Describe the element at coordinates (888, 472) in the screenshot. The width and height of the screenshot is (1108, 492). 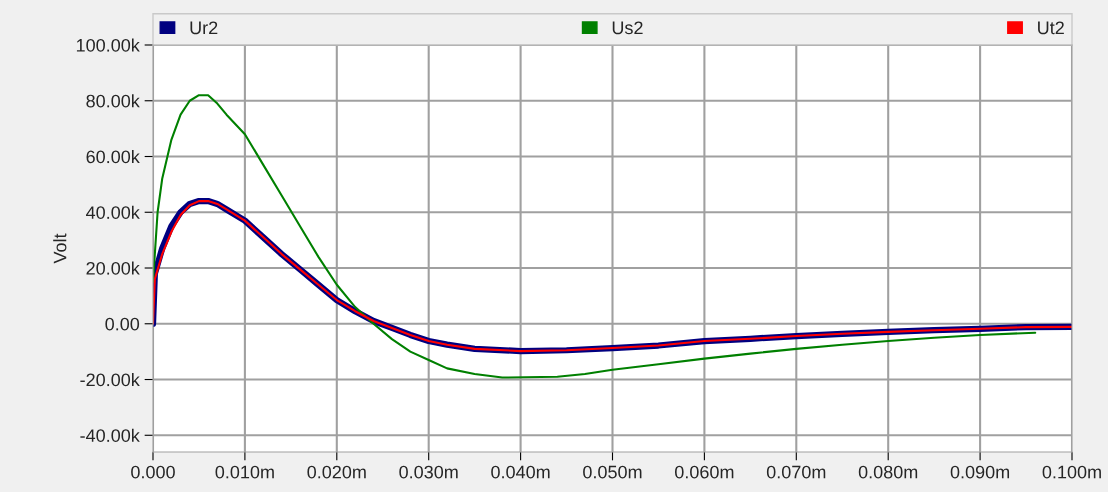
I see `x-tick-label: 0.080m` at that location.